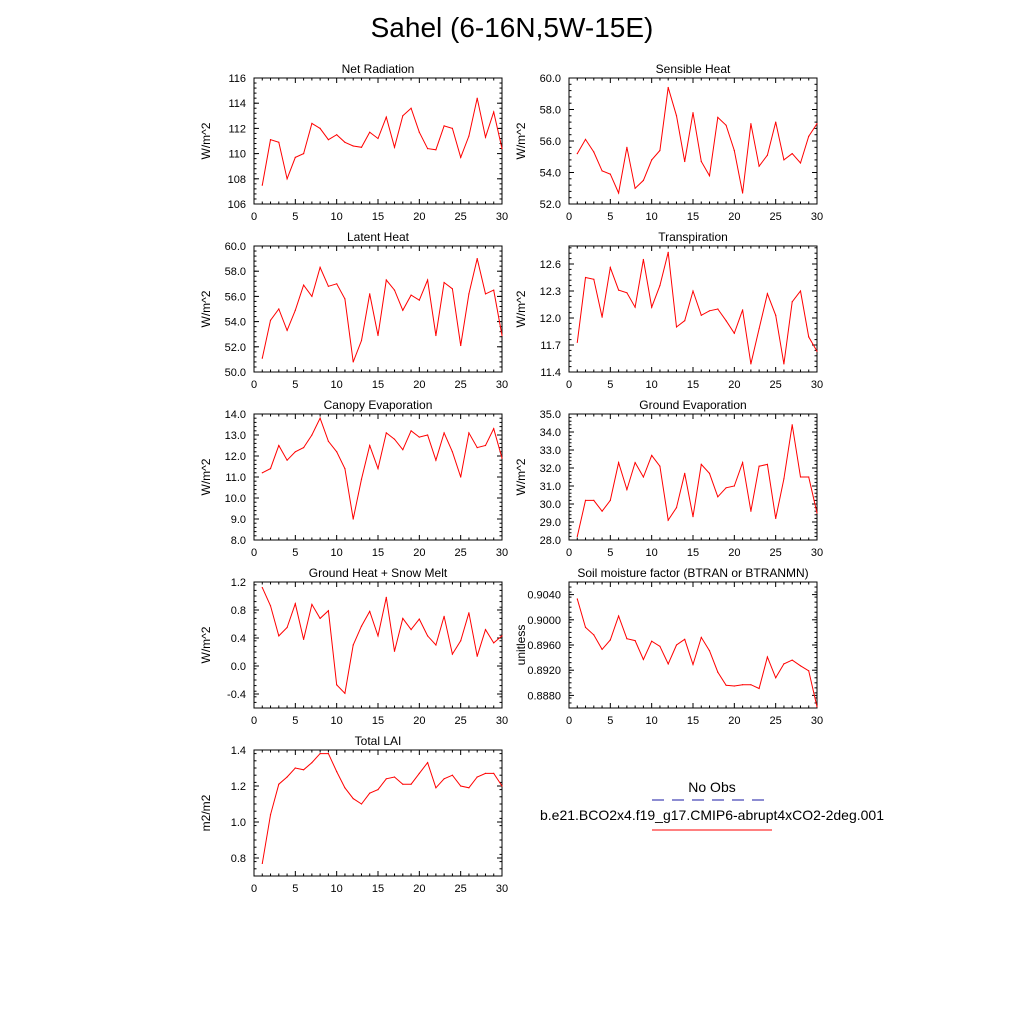 This screenshot has width=1024, height=1024. What do you see at coordinates (235, 478) in the screenshot?
I see `y-tick-label: 11.0` at bounding box center [235, 478].